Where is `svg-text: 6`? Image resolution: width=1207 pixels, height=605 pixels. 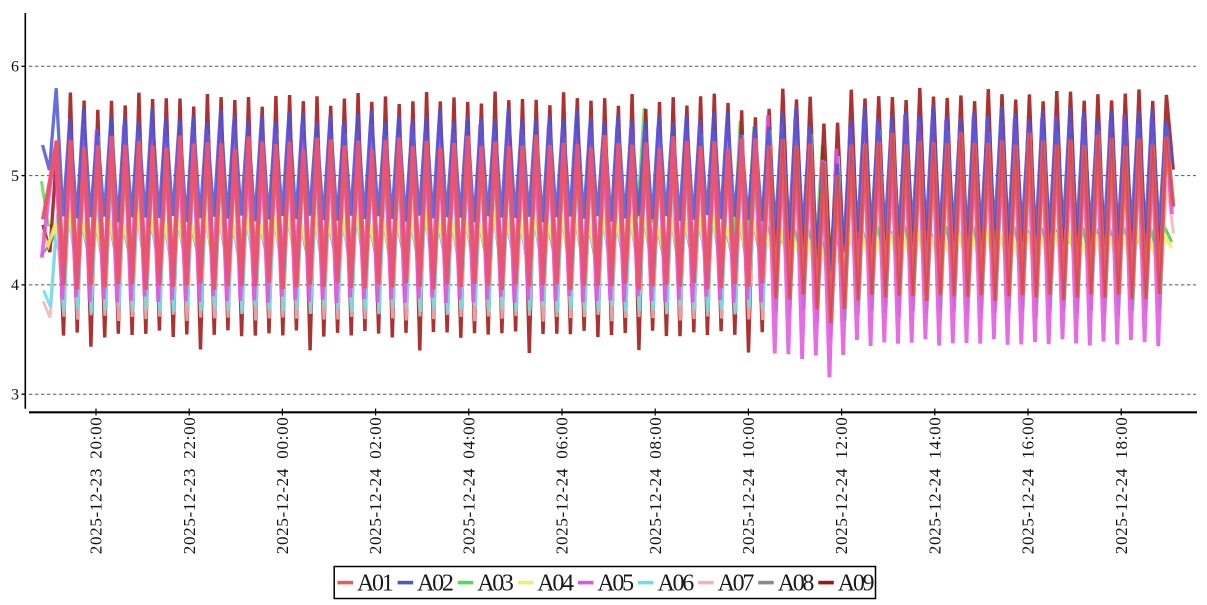
svg-text: 6 is located at coordinates (15, 67).